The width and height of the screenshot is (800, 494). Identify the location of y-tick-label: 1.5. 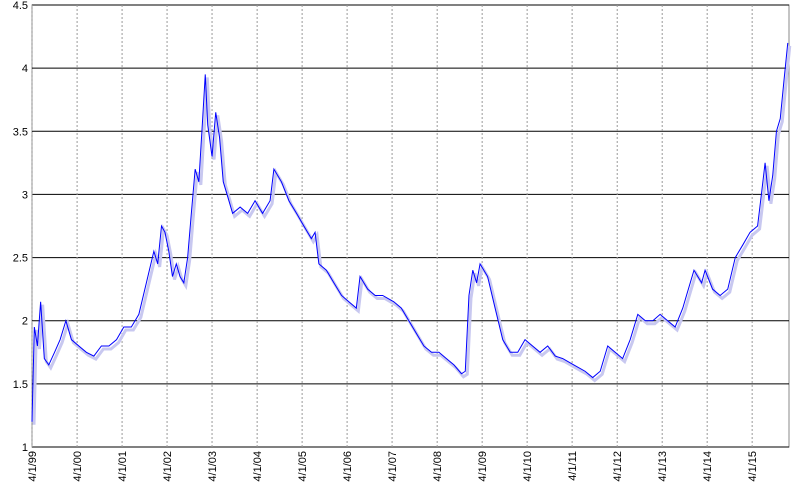
(20, 385).